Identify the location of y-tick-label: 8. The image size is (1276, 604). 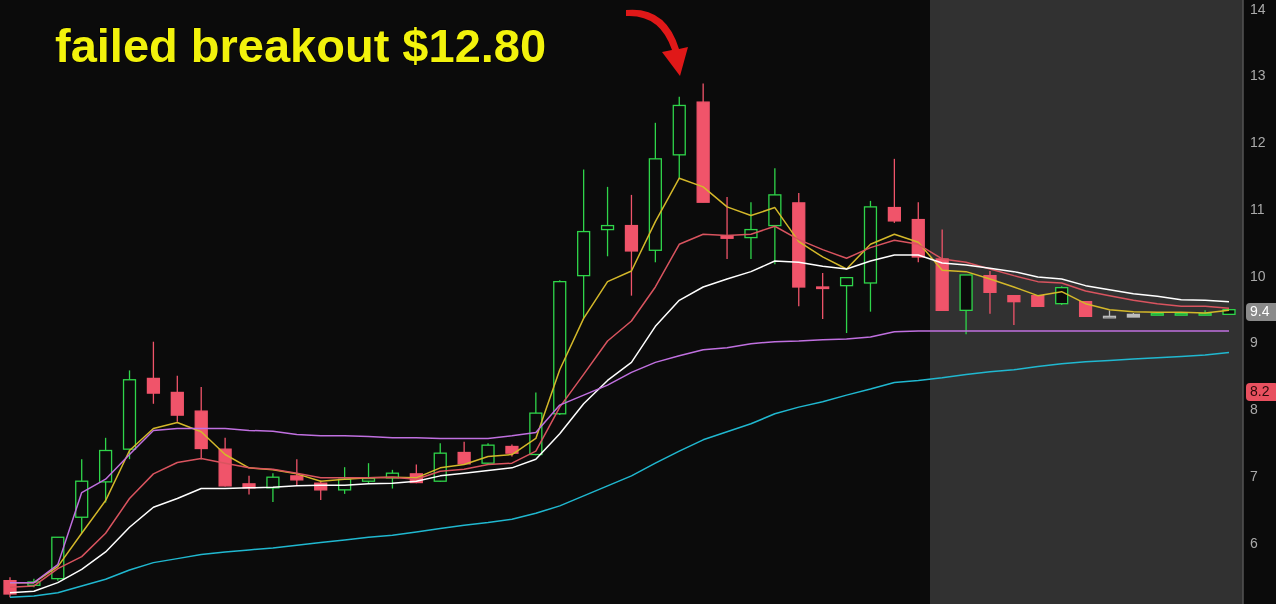
(1254, 409).